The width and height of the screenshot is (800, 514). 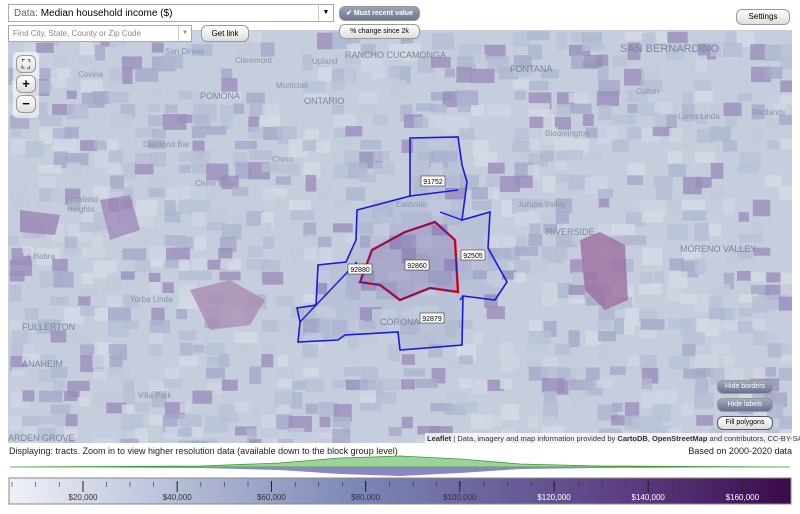 I want to click on get-link-button: Get link, so click(x=225, y=33).